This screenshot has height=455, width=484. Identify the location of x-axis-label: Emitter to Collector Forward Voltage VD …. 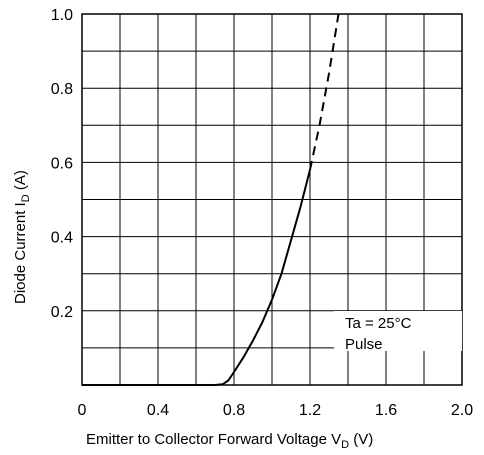
(229, 441).